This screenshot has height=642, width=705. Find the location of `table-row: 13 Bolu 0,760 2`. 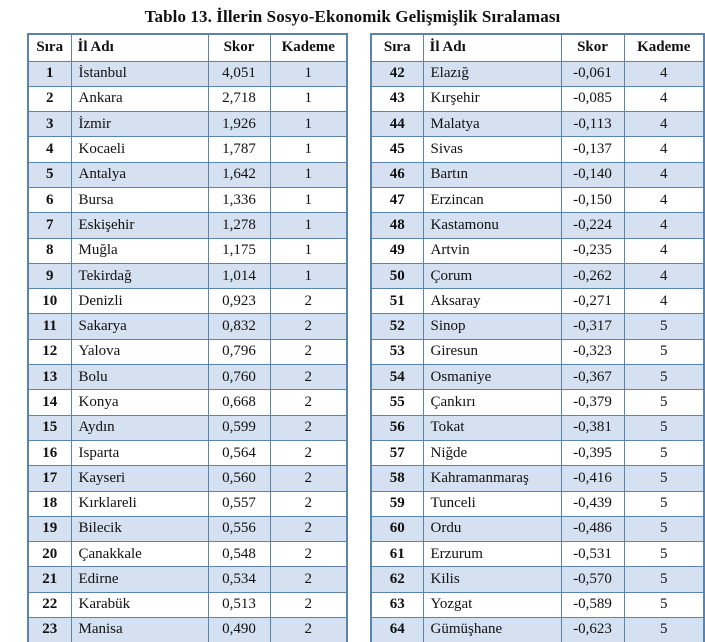

table-row: 13 Bolu 0,760 2 is located at coordinates (187, 377).